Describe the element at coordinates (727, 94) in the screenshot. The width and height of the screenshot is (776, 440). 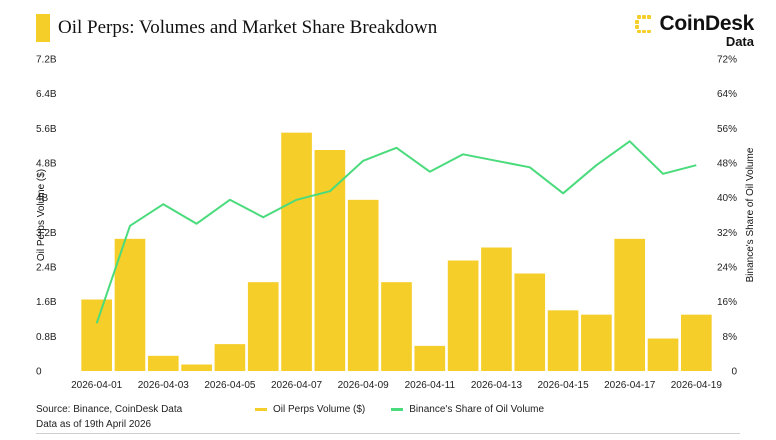
I see `y-right-tick-label: 64%` at that location.